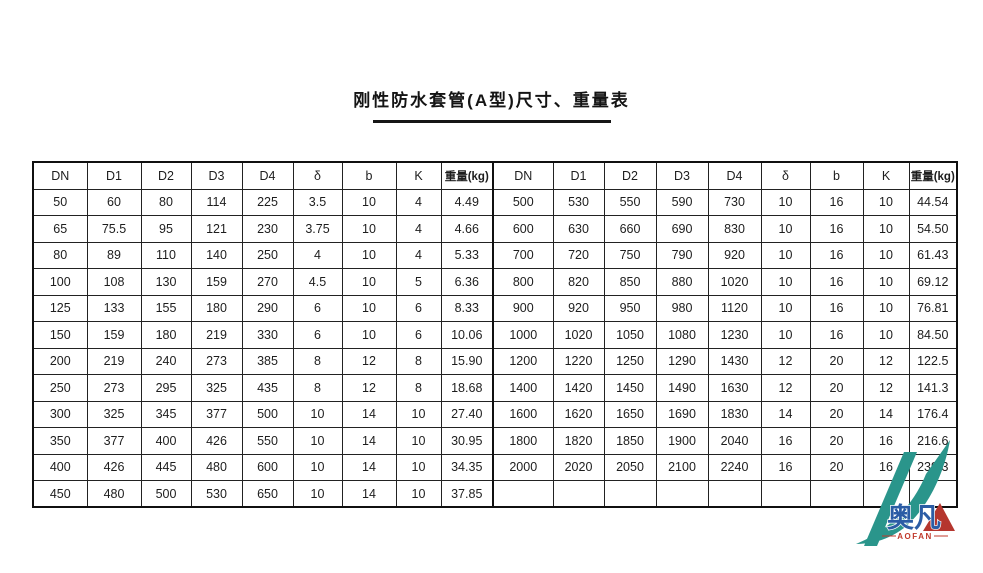  What do you see at coordinates (216, 441) in the screenshot?
I see `table-cell: 426` at bounding box center [216, 441].